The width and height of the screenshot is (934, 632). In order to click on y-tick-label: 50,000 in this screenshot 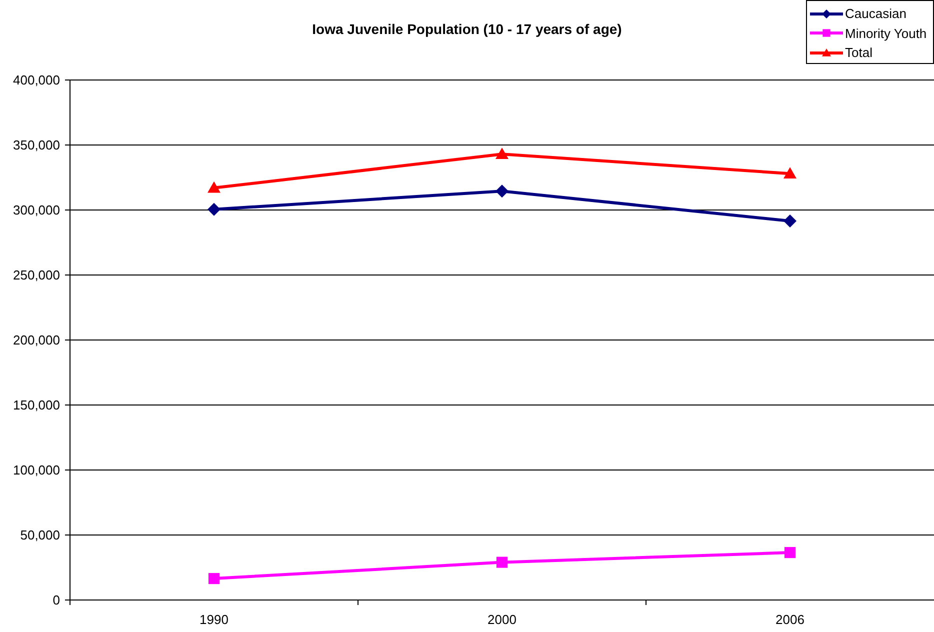, I will do `click(40, 535)`.